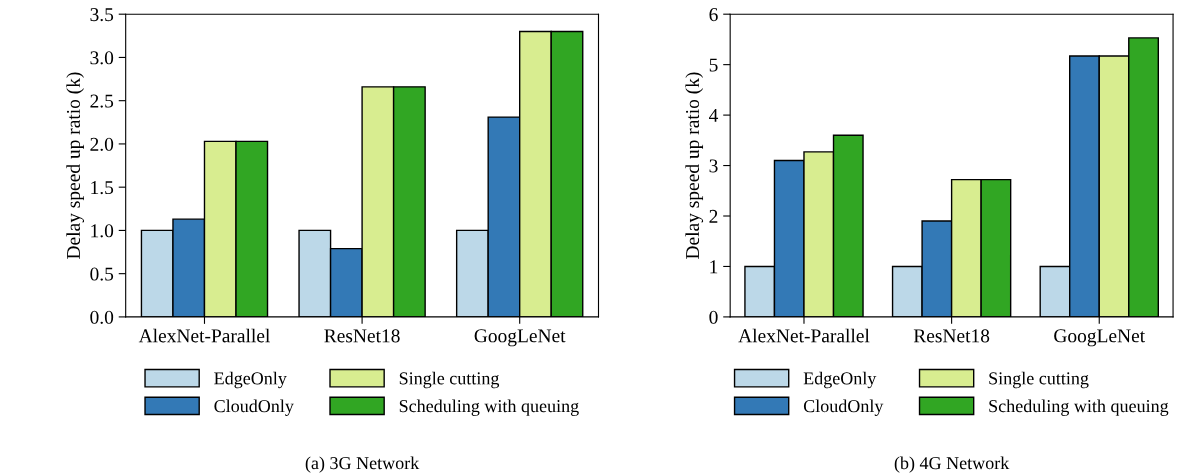 This screenshot has height=473, width=1197. What do you see at coordinates (102, 188) in the screenshot?
I see `y-tick-label: 1.5` at bounding box center [102, 188].